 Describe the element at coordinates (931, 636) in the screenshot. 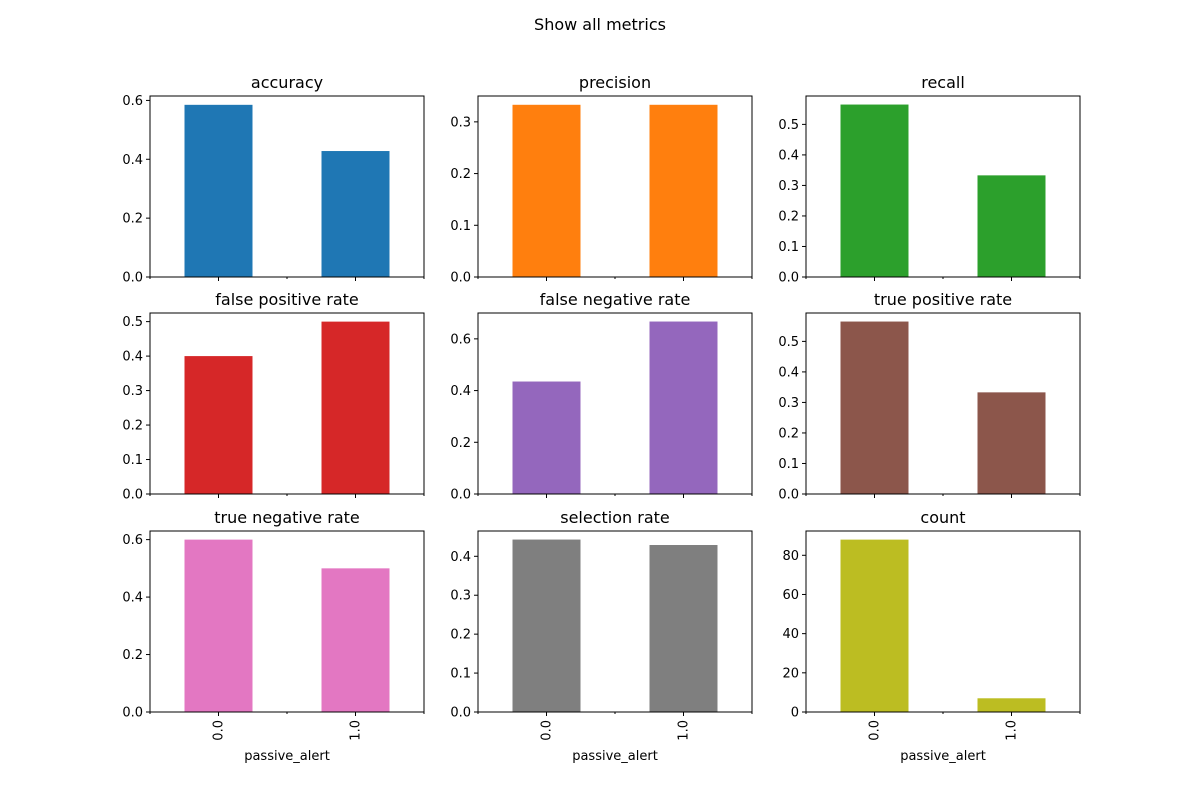

I see `subplot-8: count 0 20 40 60 80 0.0 1.0 passive_alert` at that location.